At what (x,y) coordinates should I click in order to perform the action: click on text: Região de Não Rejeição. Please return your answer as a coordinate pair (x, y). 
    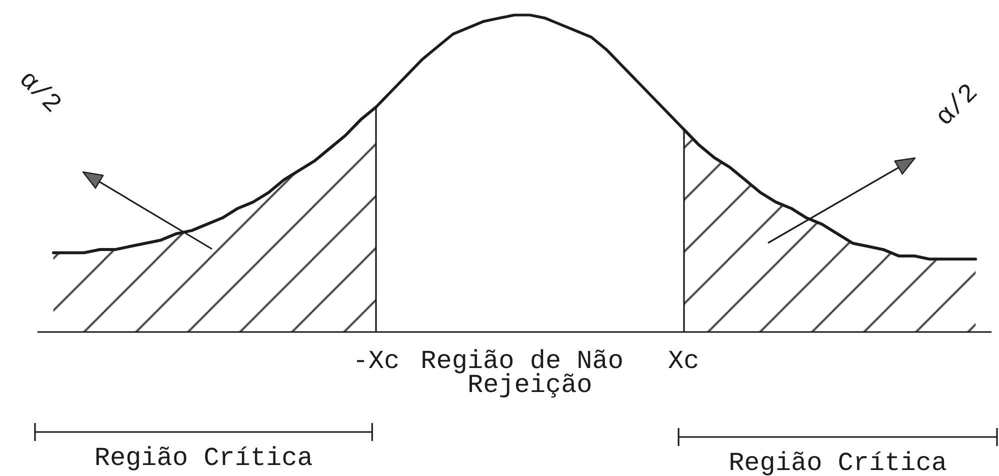
    Looking at the image, I should click on (530, 373).